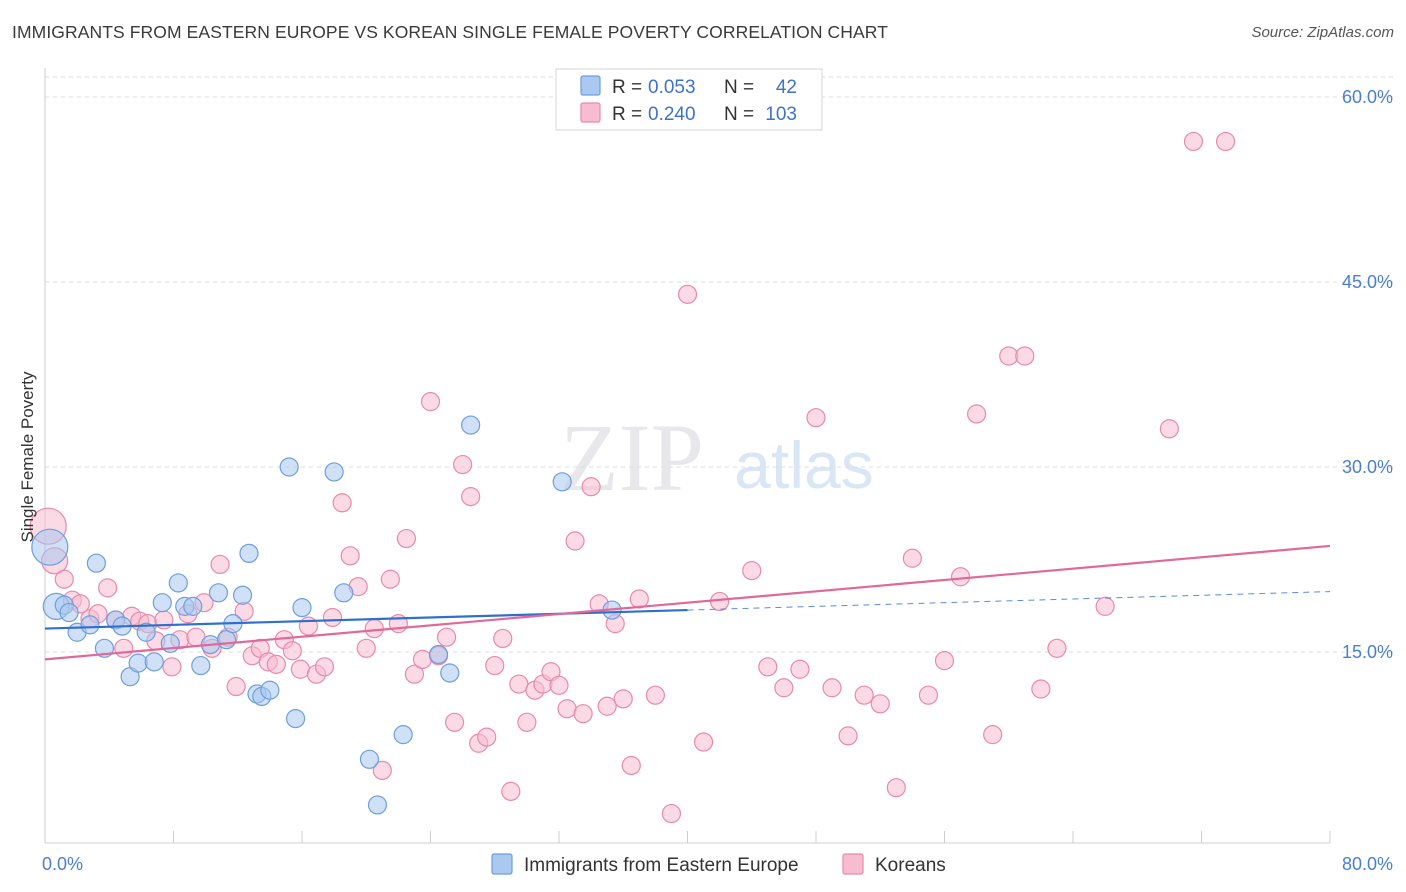 The image size is (1406, 892). Describe the element at coordinates (910, 865) in the screenshot. I see `bottom-legend-label-pink: Koreans` at that location.